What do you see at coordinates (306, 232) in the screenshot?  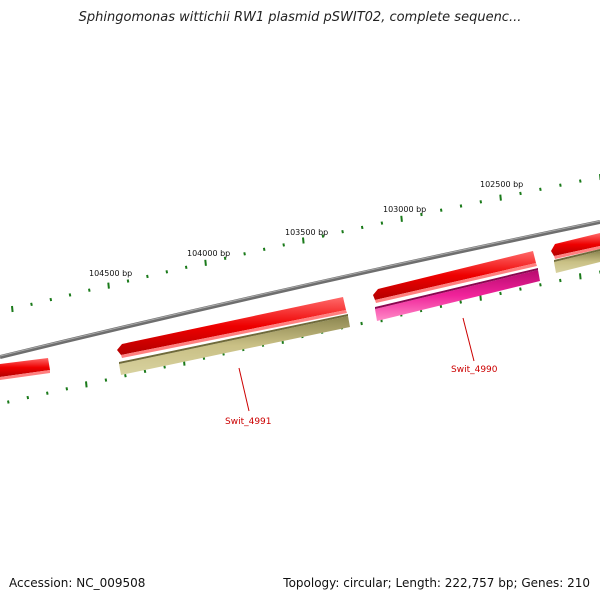 I see `ruler-label-103500: 103500 bp` at bounding box center [306, 232].